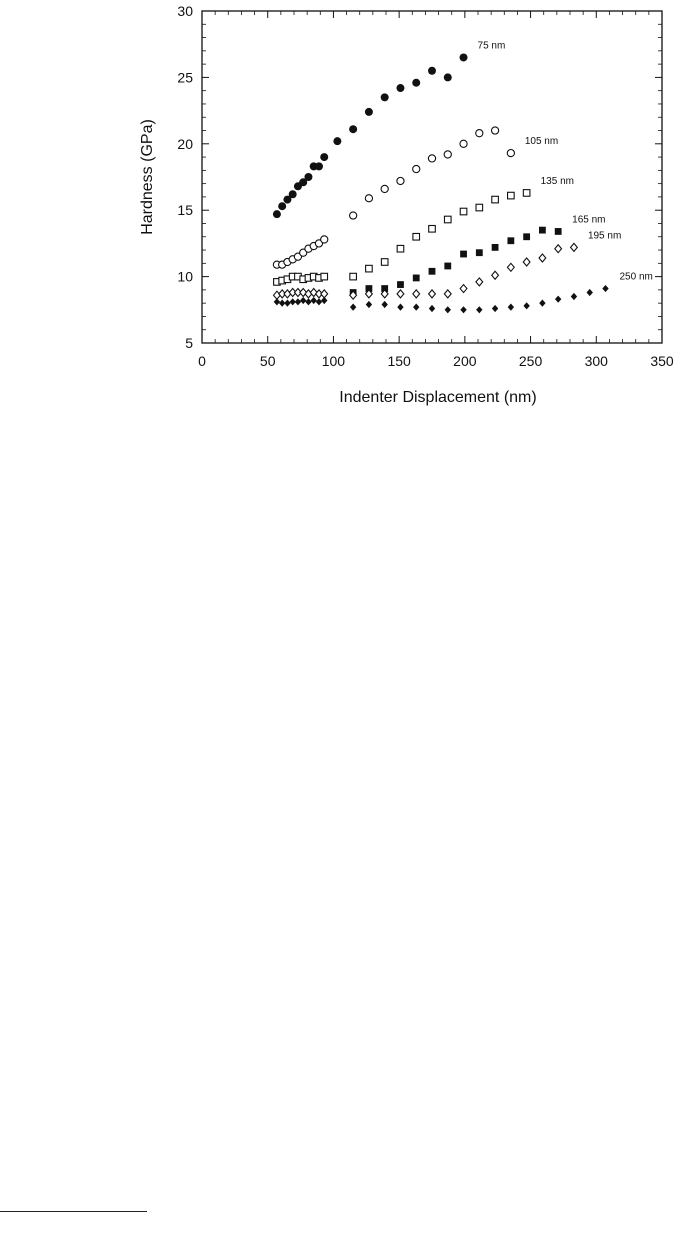 The height and width of the screenshot is (1241, 686). Describe the element at coordinates (465, 361) in the screenshot. I see `x-tick-label: 200` at that location.